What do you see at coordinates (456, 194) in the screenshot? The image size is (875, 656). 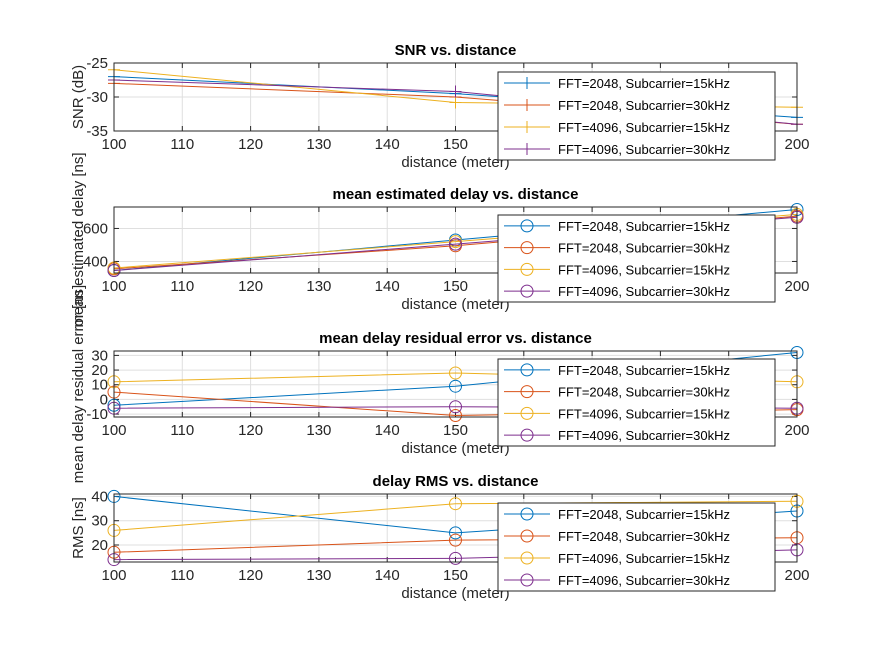 I see `chart-title: mean estimated delay vs. distance` at bounding box center [456, 194].